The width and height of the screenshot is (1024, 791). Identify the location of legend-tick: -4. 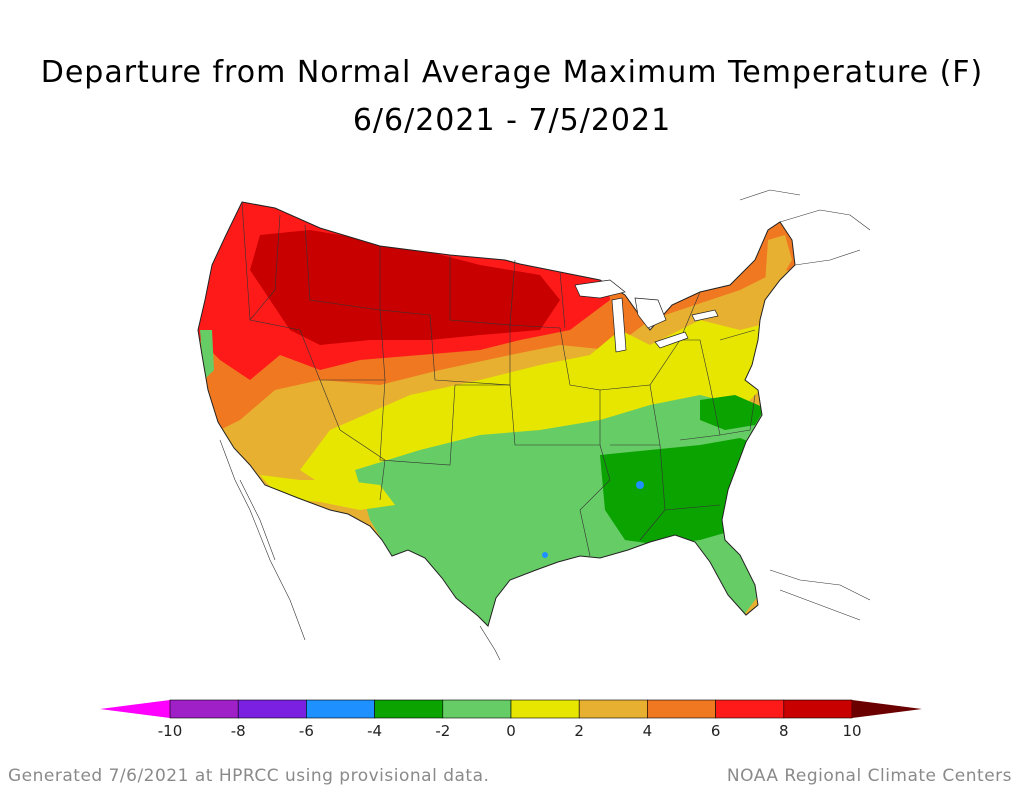
(375, 731).